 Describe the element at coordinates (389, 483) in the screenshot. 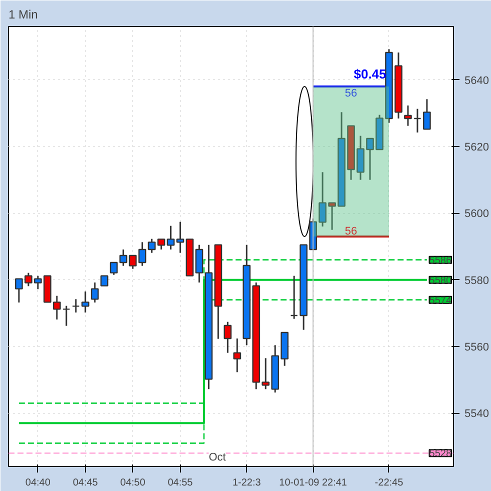

I see `x-tick-label: -22:45` at that location.